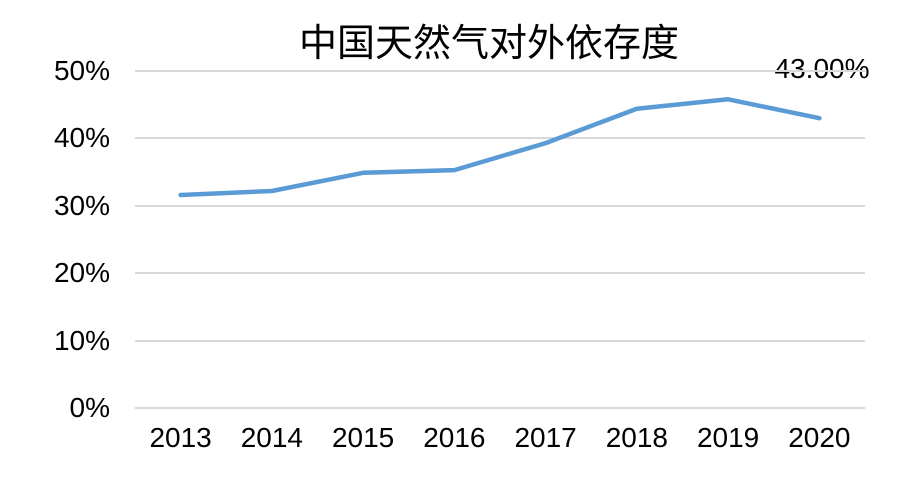 This screenshot has width=922, height=487. What do you see at coordinates (272, 437) in the screenshot?
I see `x-axis-tick-label: 2014` at bounding box center [272, 437].